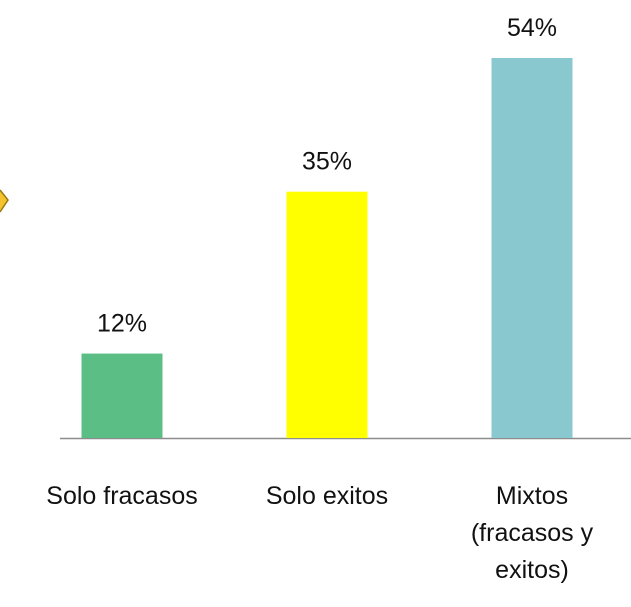 This screenshot has height=607, width=631. Describe the element at coordinates (4, 201) in the screenshot. I see `arrow-decoration` at that location.